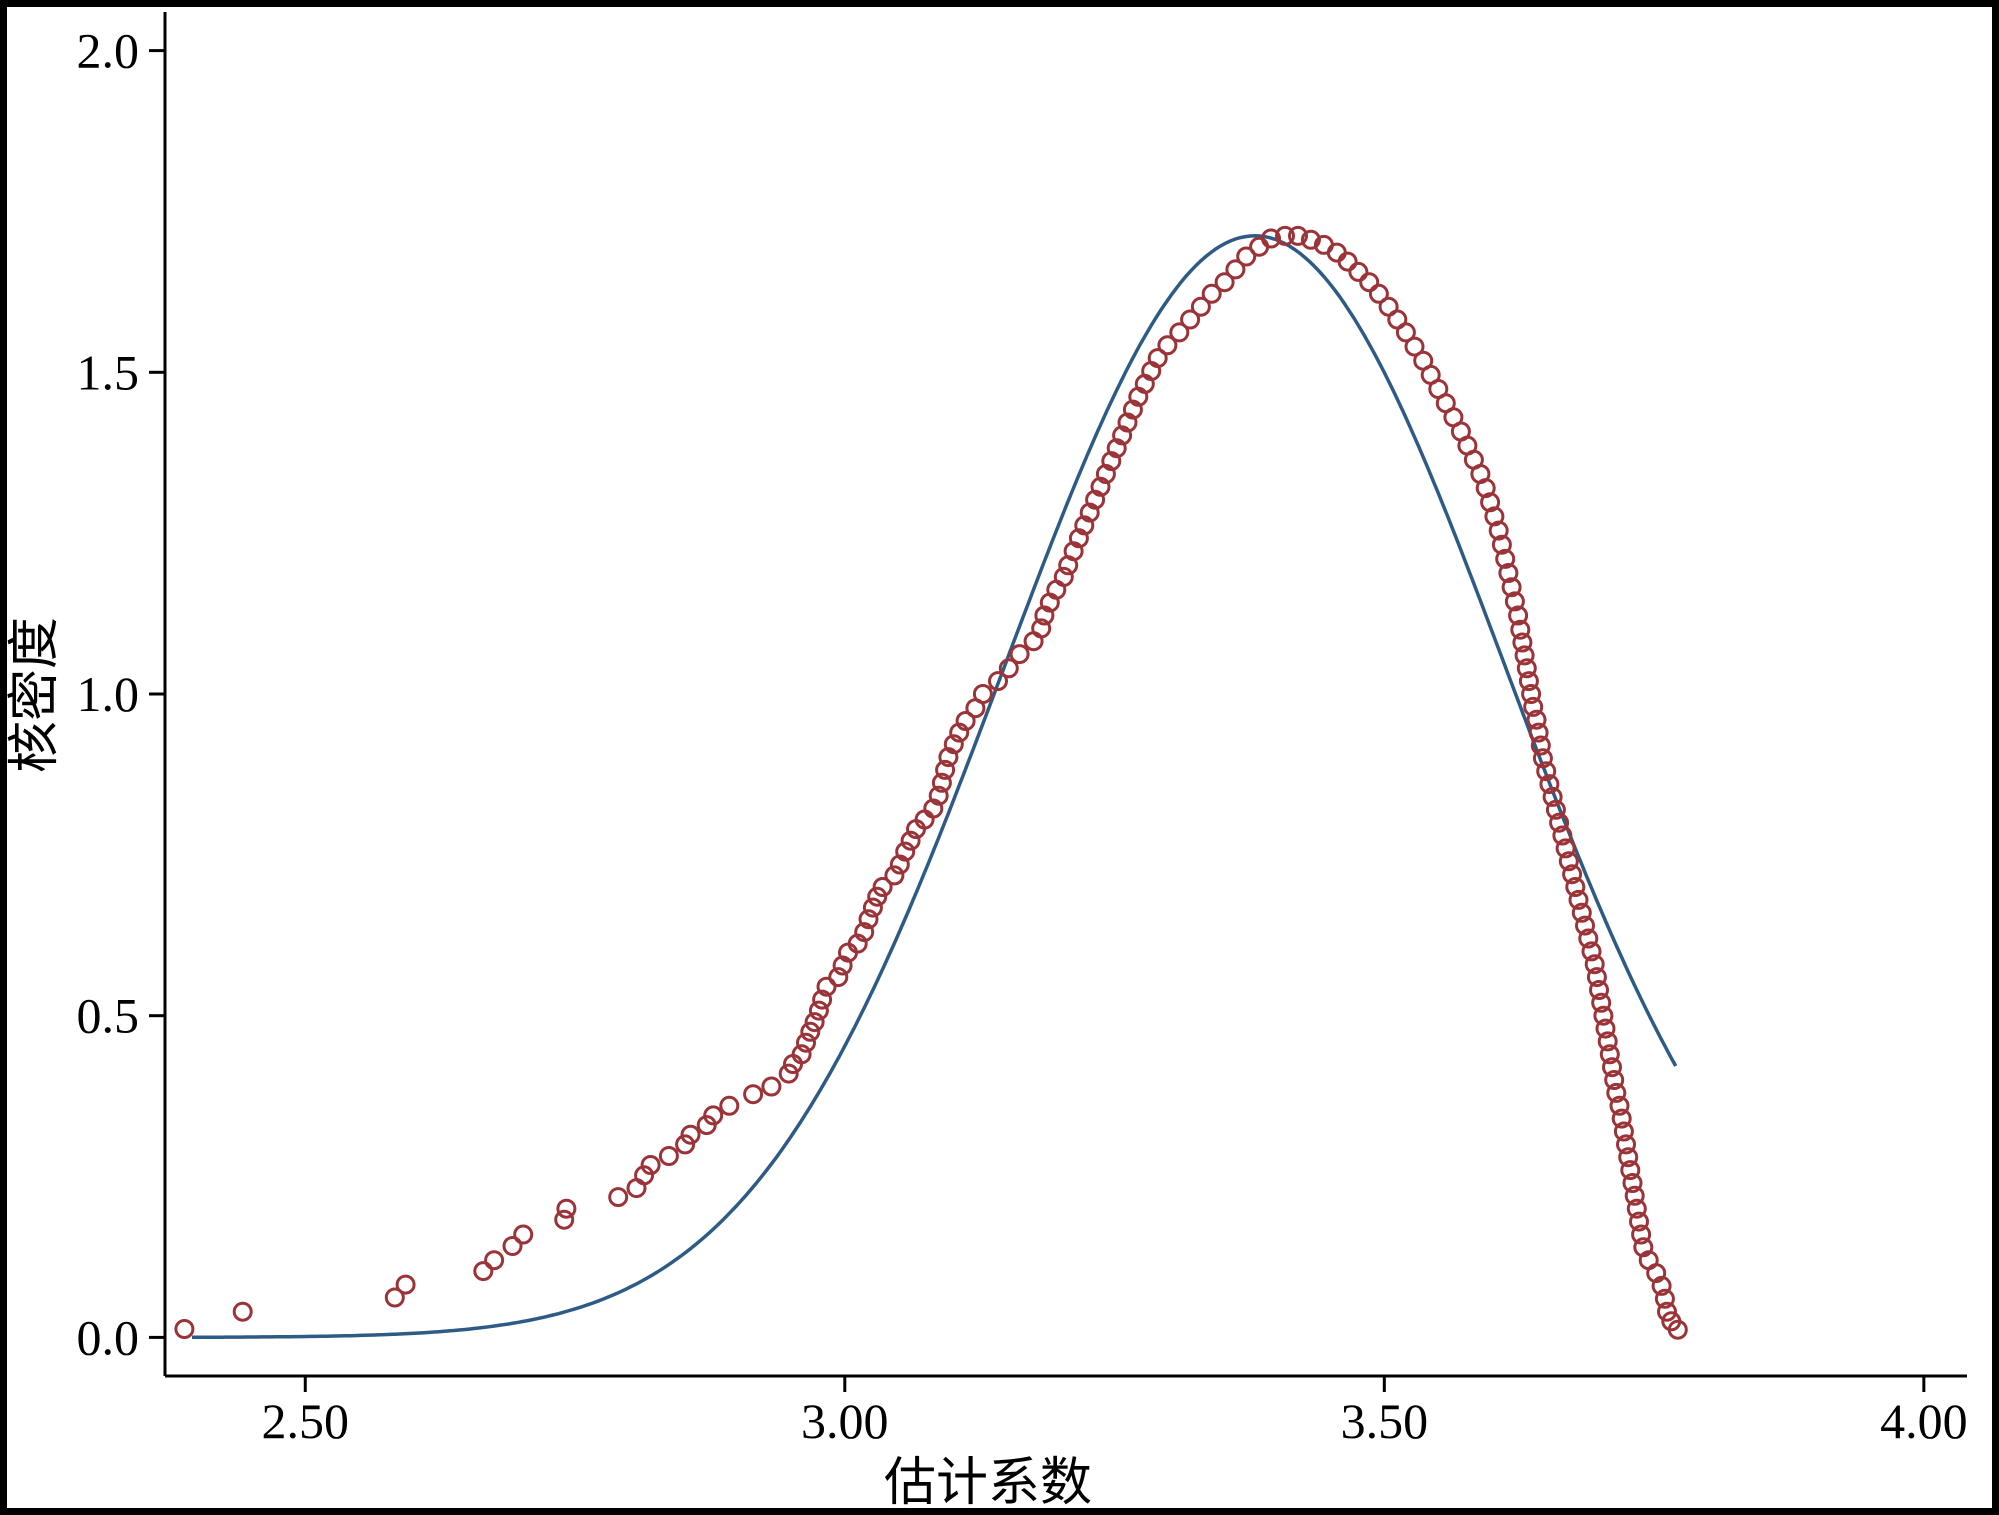  What do you see at coordinates (845, 1421) in the screenshot?
I see `x-tick-label: 3.00` at bounding box center [845, 1421].